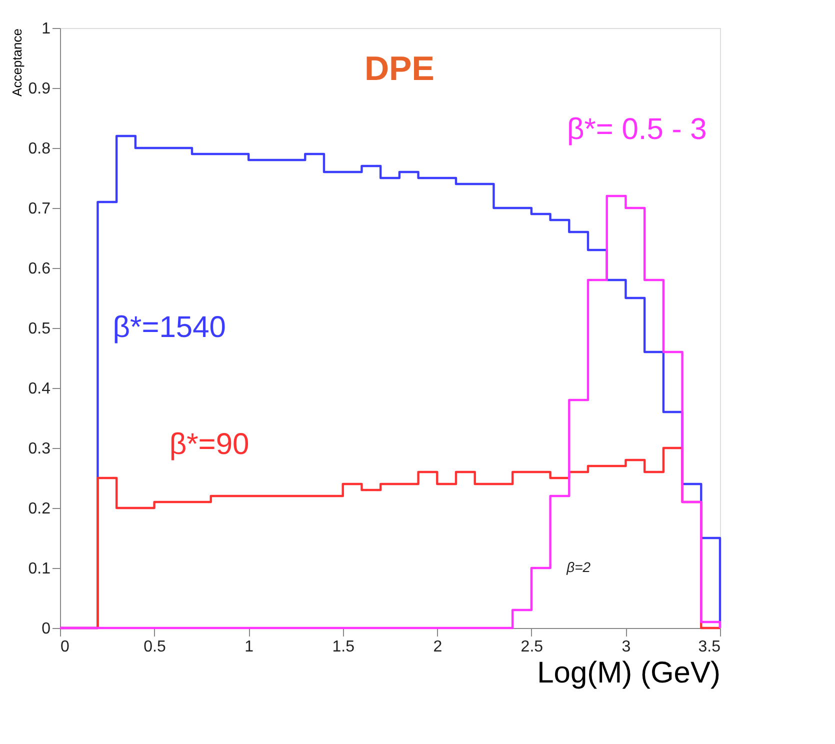 This screenshot has height=744, width=835. I want to click on series-label: β*=90, so click(209, 444).